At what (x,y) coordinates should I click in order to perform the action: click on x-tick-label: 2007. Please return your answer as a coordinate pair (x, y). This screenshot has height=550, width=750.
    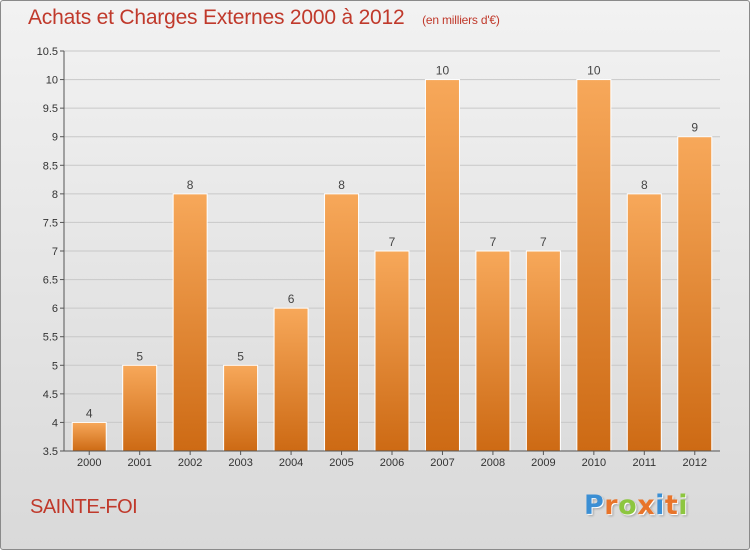
    Looking at the image, I should click on (442, 463).